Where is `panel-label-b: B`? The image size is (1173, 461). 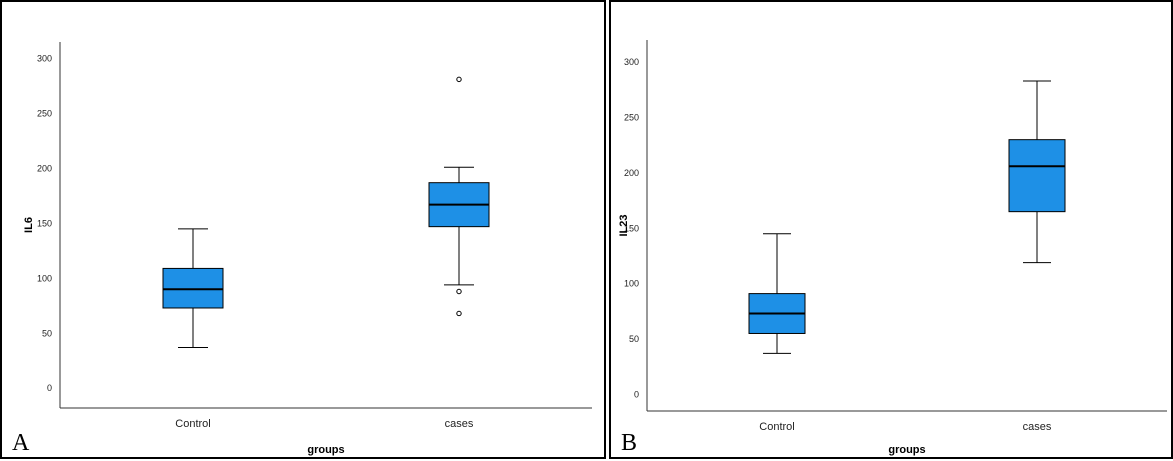 panel-label-b: B is located at coordinates (629, 443).